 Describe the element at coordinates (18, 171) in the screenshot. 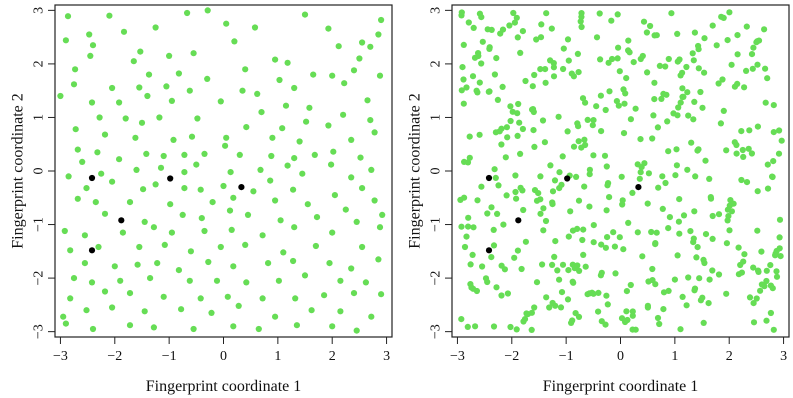

I see `y-axis-label: Fingerprint coordinate 2` at that location.